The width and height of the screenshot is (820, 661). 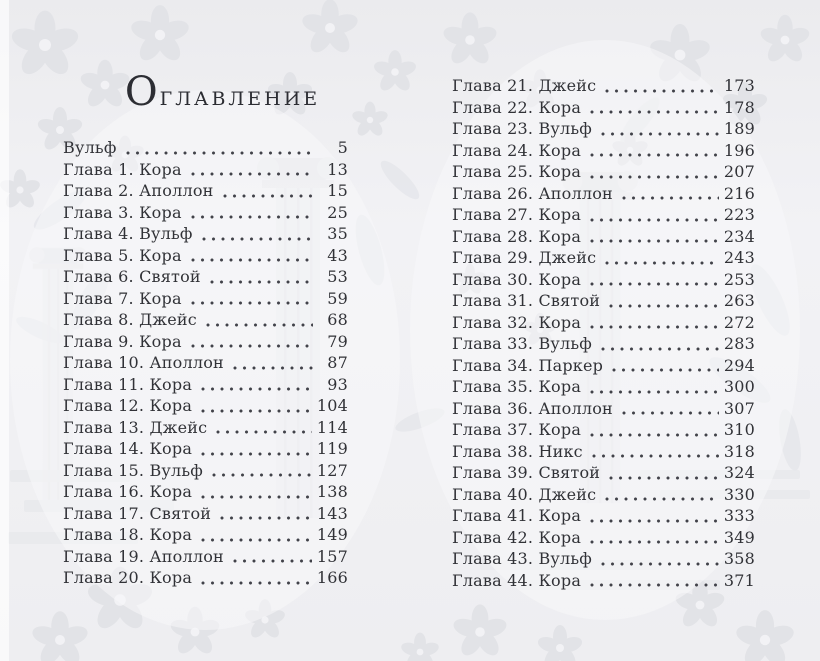 I want to click on toc-entry: Глава 10. Аполлон 87, so click(x=205, y=364).